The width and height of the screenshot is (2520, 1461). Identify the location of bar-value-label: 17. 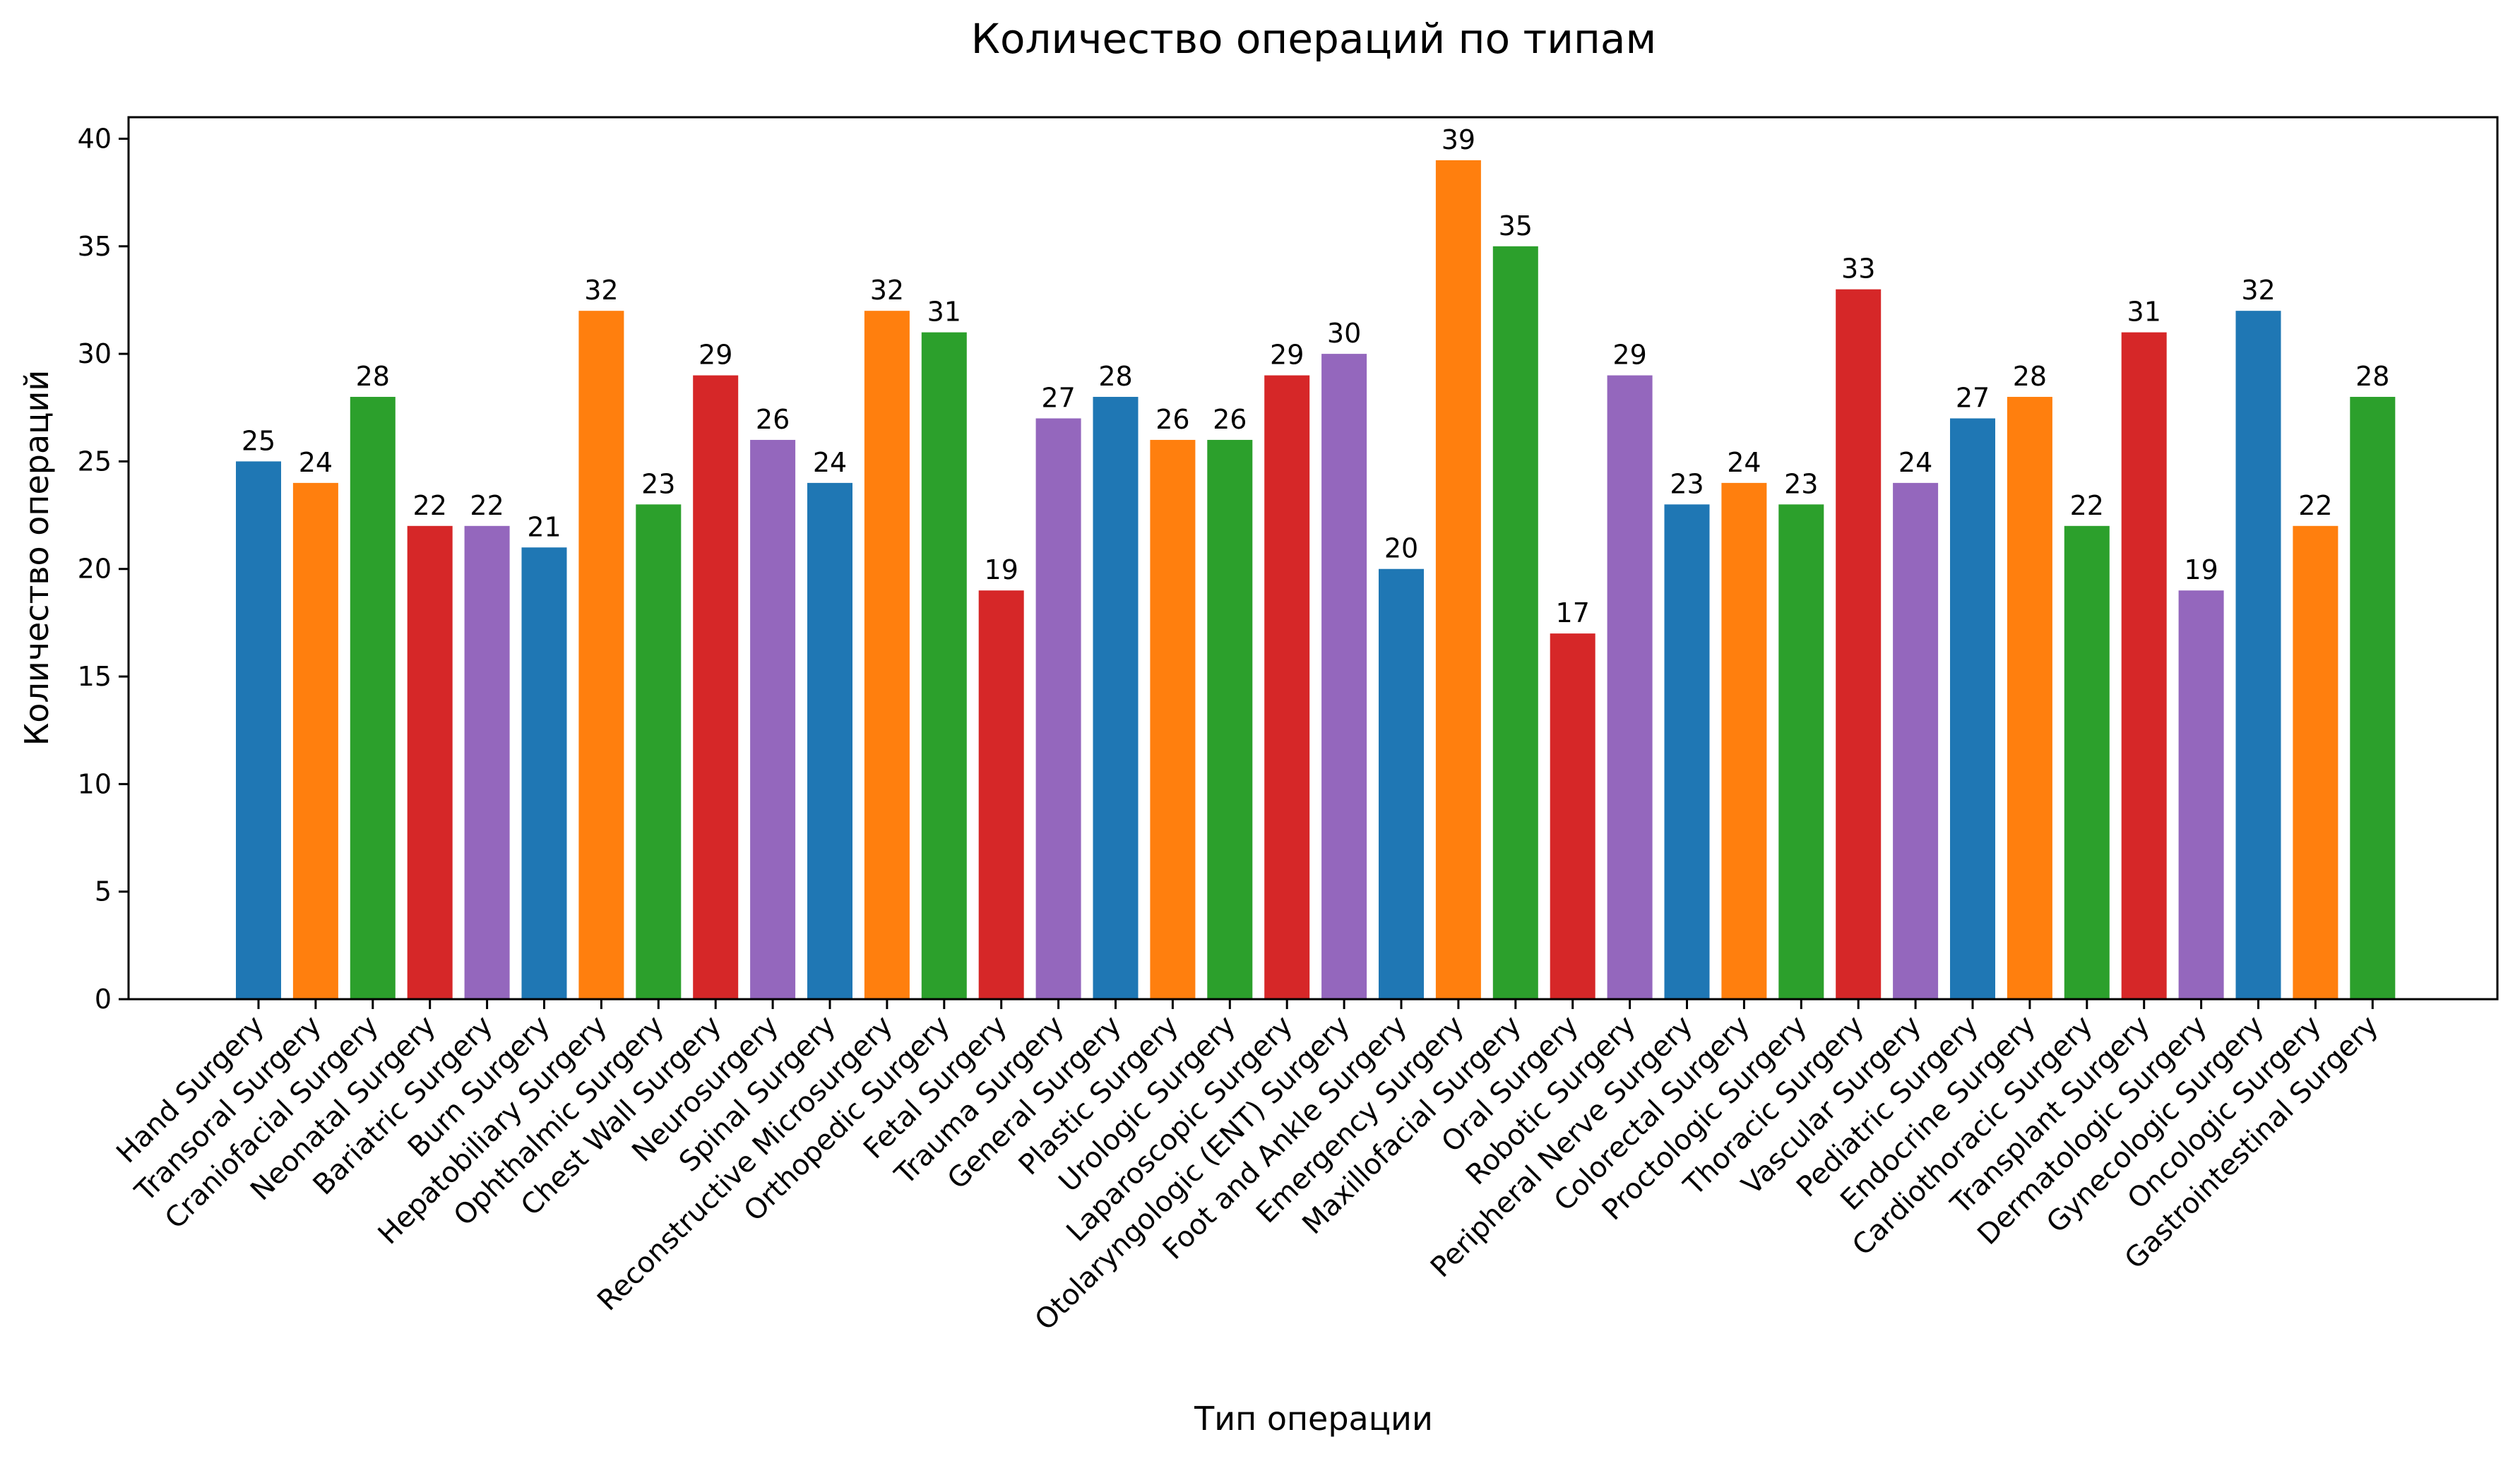
(1573, 612).